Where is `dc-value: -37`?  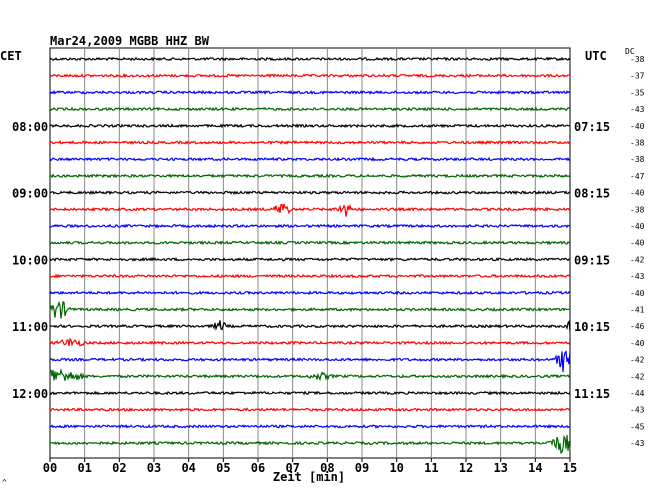
dc-value: -37 is located at coordinates (637, 76).